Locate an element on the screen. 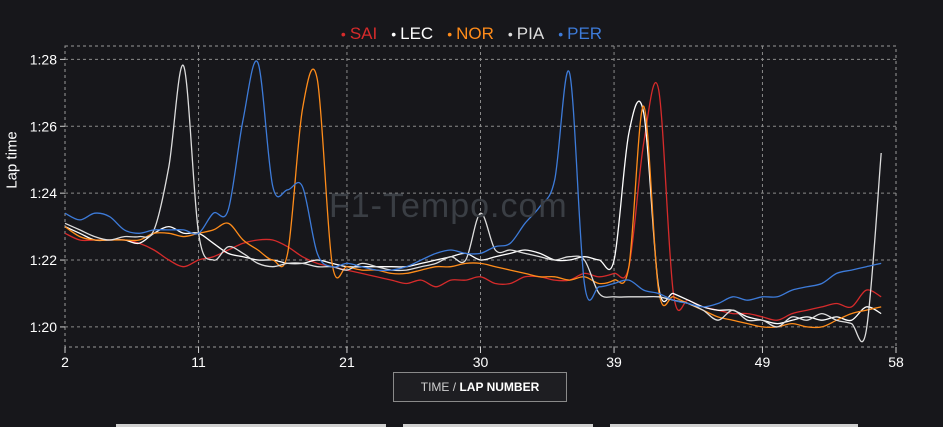 The image size is (943, 427). x-tick-label: 30 is located at coordinates (481, 362).